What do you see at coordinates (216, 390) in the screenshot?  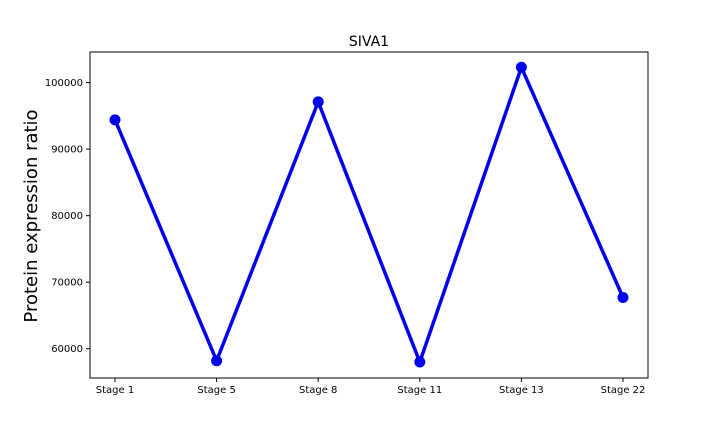 I see `x-tick-label: Stage 5` at bounding box center [216, 390].